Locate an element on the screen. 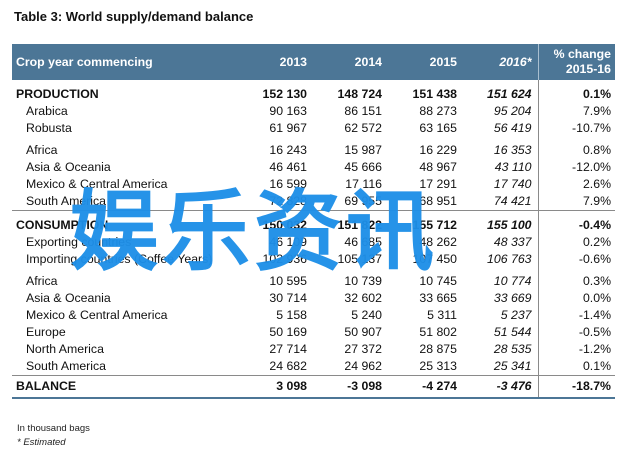  cell-2016: 106 763 is located at coordinates (509, 259).